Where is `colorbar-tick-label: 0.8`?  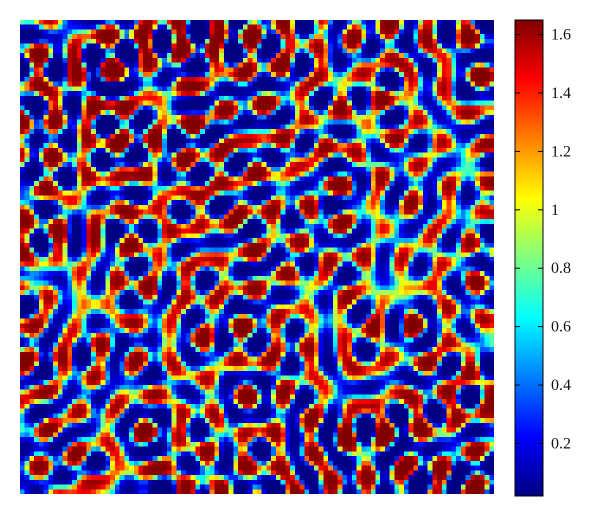
colorbar-tick-label: 0.8 is located at coordinates (561, 268).